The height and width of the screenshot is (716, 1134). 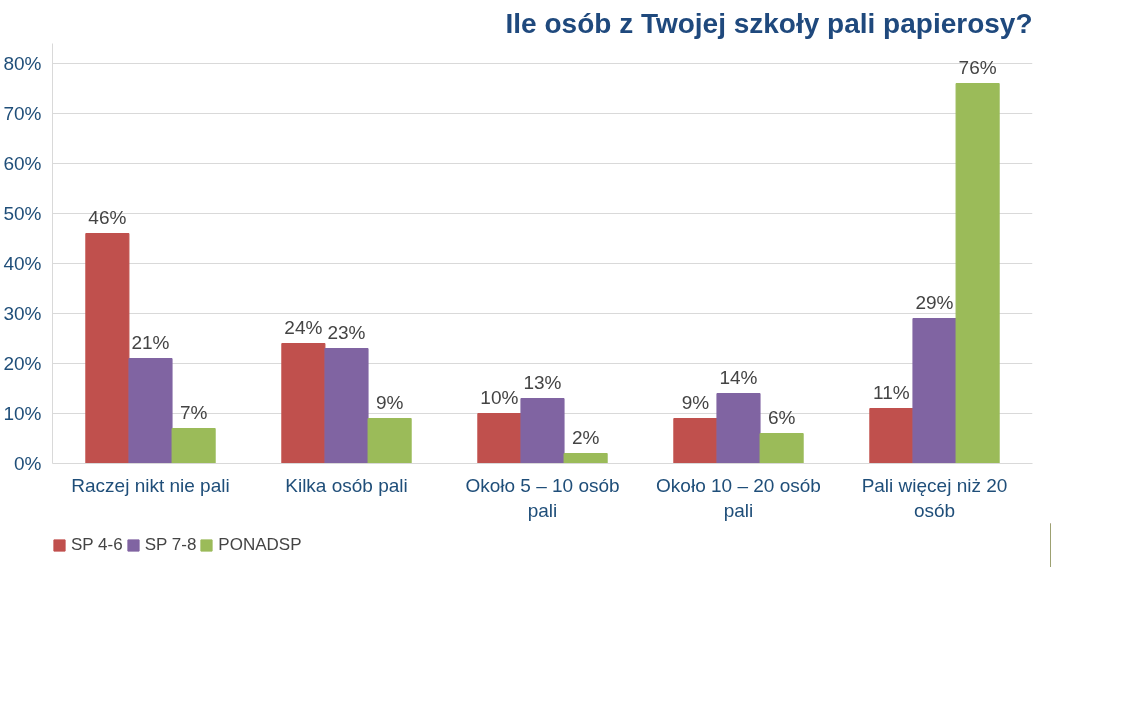 I want to click on y-tick-label: 0%, so click(x=28, y=463).